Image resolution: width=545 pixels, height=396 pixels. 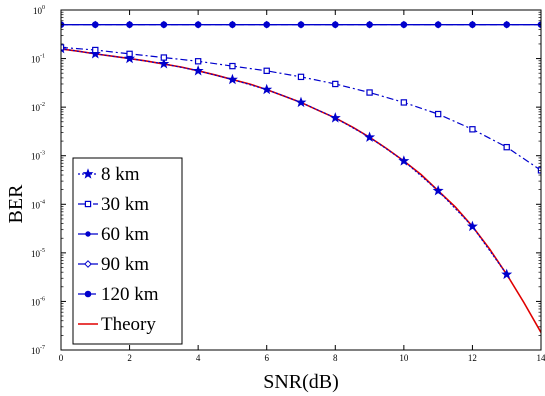 I want to click on legend-item-60km: 60 km, so click(x=113, y=234).